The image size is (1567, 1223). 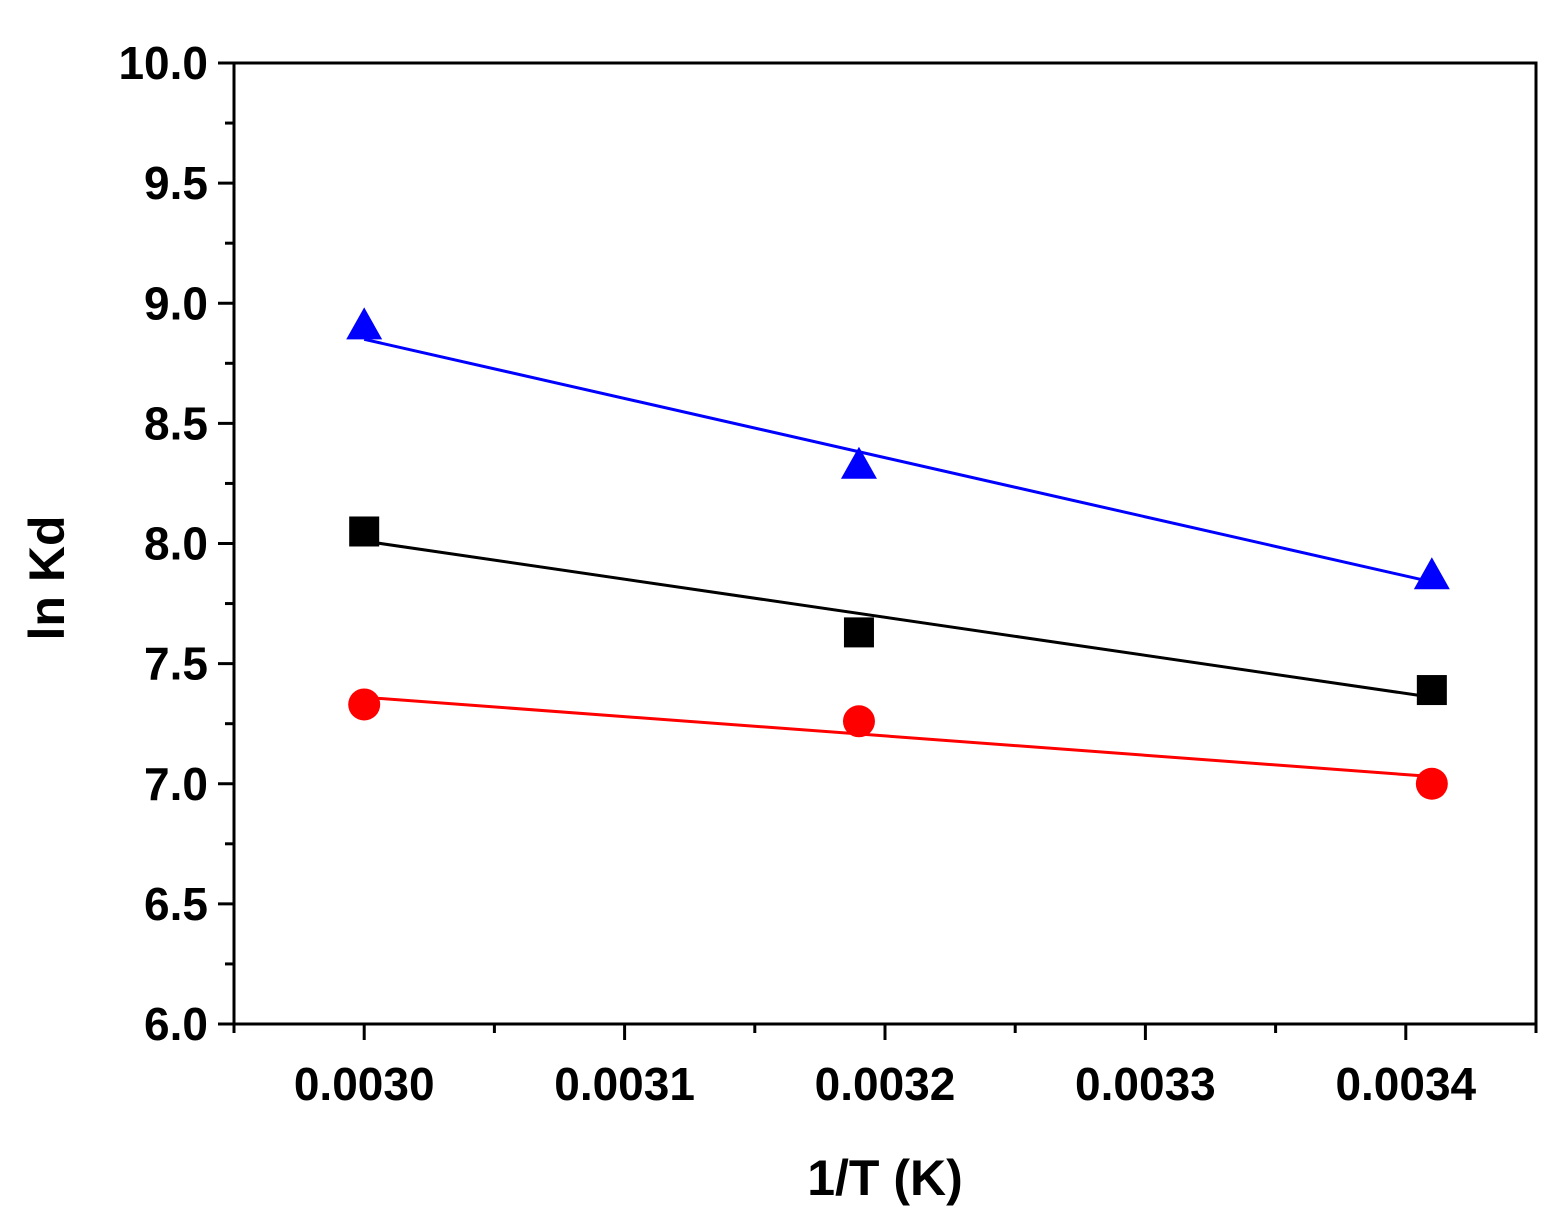 I want to click on y-tick-label: 10.0, so click(x=163, y=63).